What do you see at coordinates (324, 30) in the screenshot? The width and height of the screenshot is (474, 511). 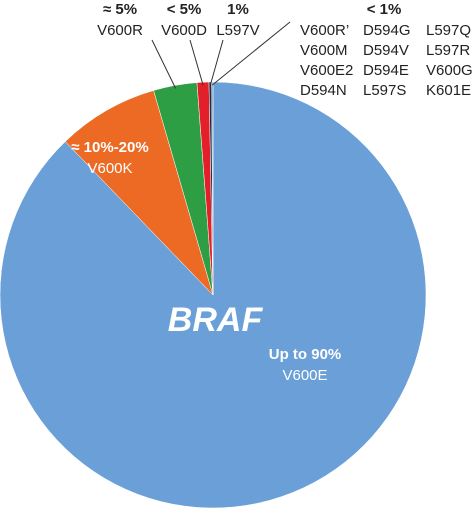 I see `slice-mutation: V600R’` at bounding box center [324, 30].